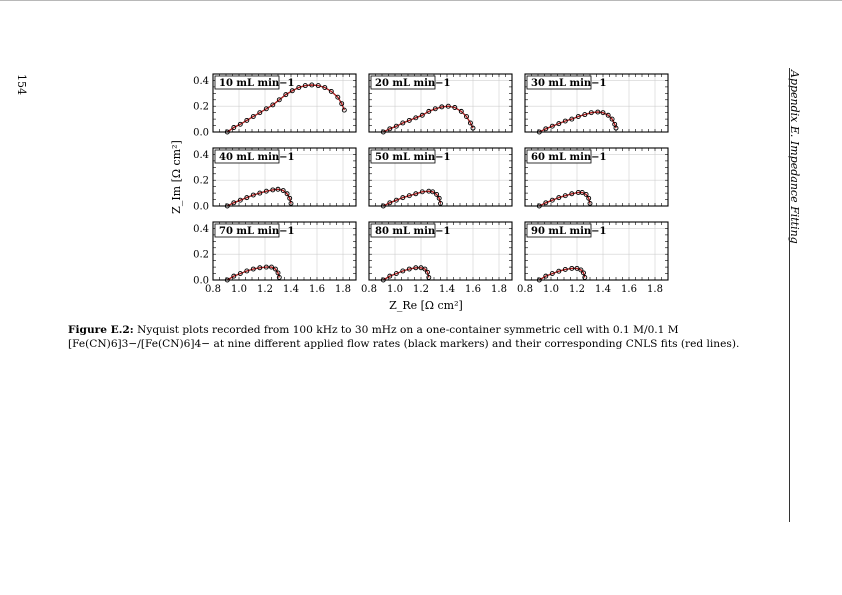 This screenshot has width=842, height=595. Describe the element at coordinates (412, 231) in the screenshot. I see `panel-label: 80 mL min−1` at that location.